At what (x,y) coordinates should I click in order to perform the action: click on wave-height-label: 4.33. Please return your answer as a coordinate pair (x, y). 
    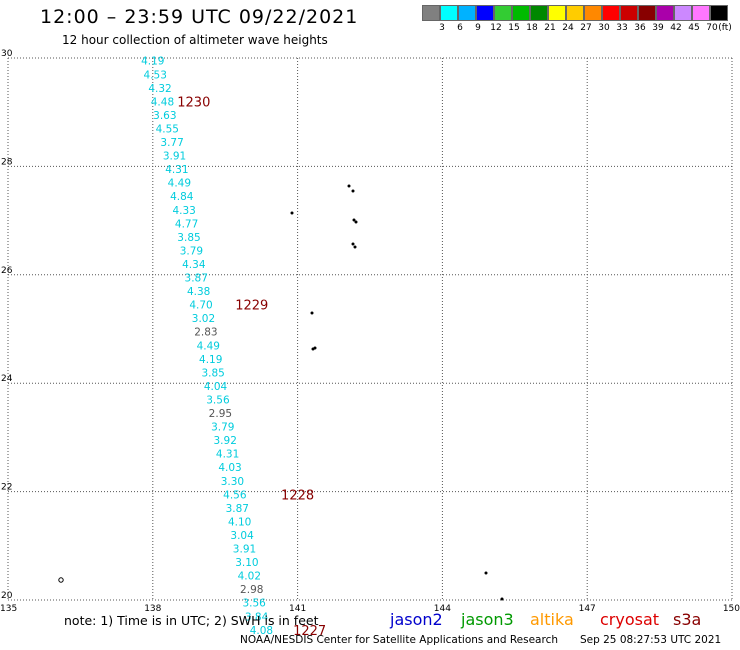
    Looking at the image, I should click on (183, 211).